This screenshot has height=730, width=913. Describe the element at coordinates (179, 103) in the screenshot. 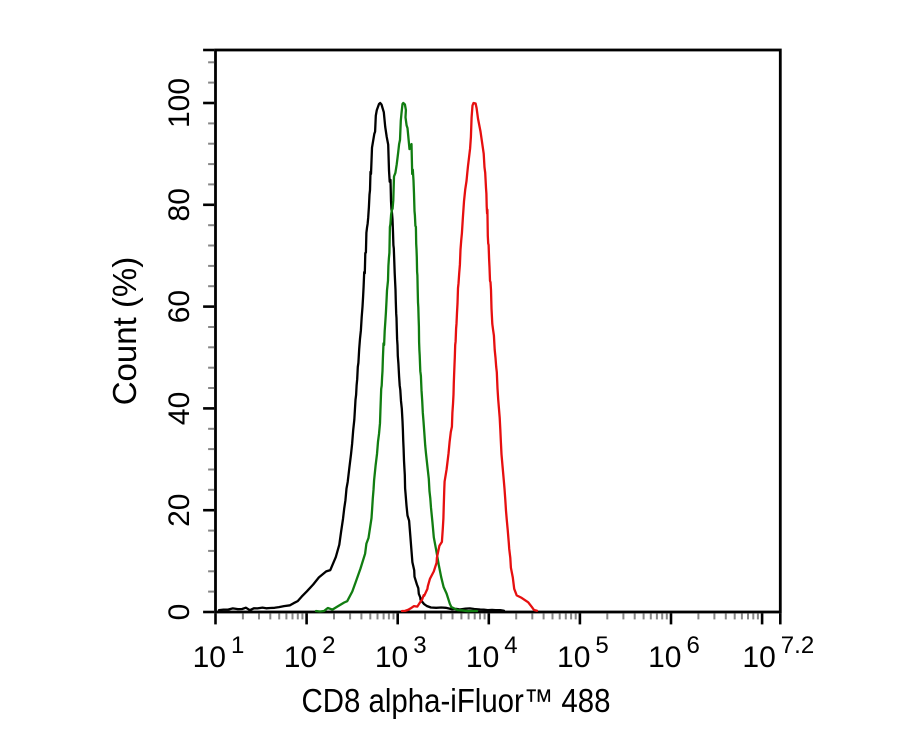

I see `svg-text: 100` at that location.